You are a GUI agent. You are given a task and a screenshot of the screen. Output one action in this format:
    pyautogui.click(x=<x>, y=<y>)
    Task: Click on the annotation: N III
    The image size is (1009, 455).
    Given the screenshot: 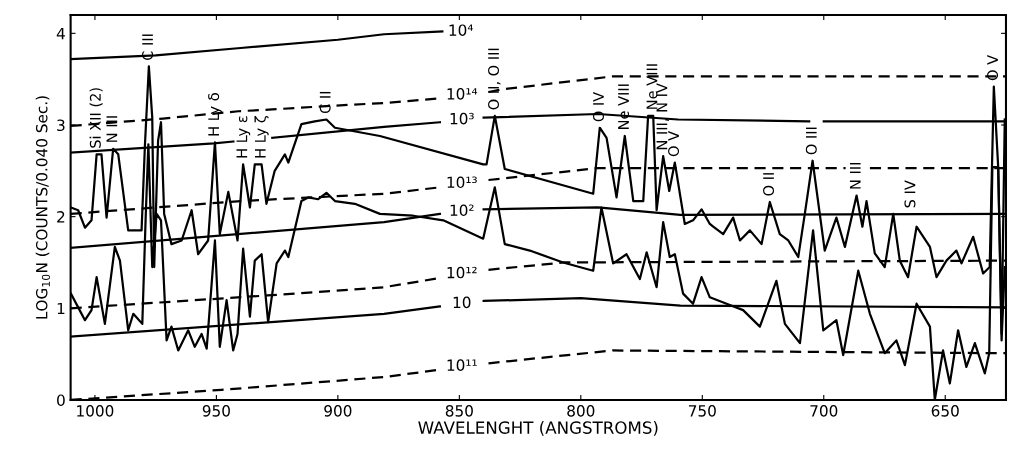 What is the action you would take?
    pyautogui.click(x=855, y=175)
    